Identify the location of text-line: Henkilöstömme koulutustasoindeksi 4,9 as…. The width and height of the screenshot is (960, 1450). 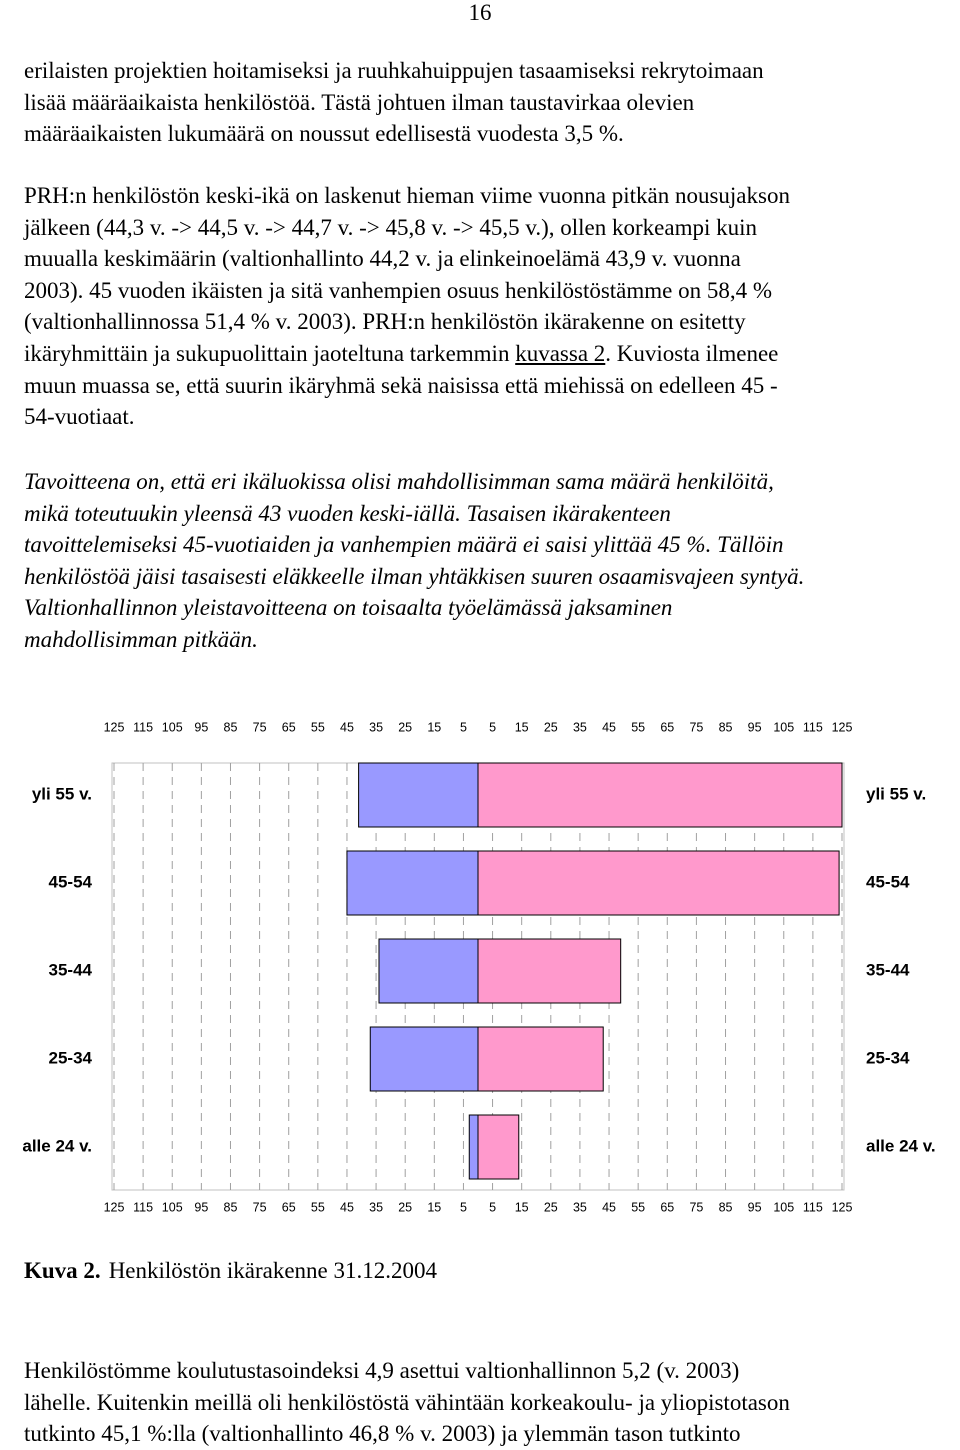
(382, 1370).